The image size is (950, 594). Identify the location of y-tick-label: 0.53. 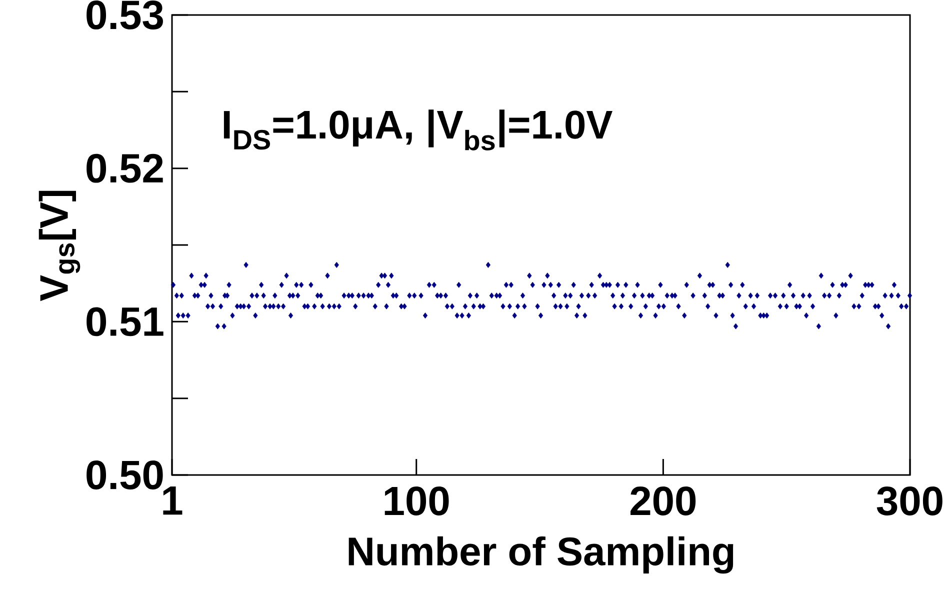
(124, 15).